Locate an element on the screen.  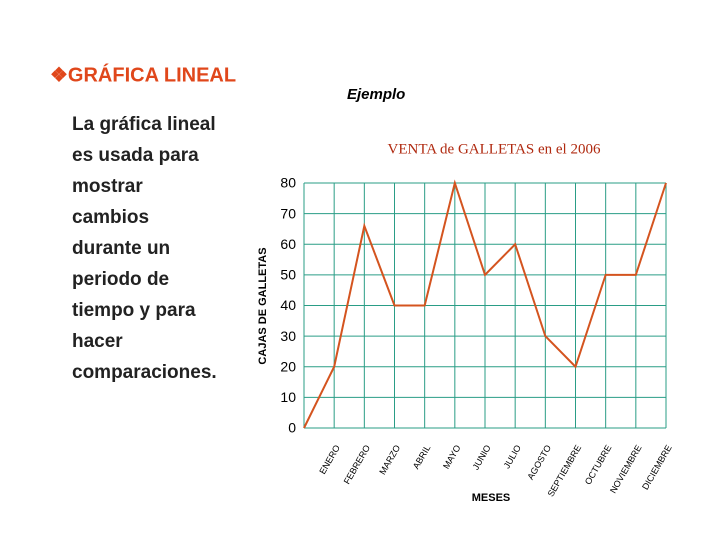
heading: ❖GRÁFICA LINEAL is located at coordinates (143, 74).